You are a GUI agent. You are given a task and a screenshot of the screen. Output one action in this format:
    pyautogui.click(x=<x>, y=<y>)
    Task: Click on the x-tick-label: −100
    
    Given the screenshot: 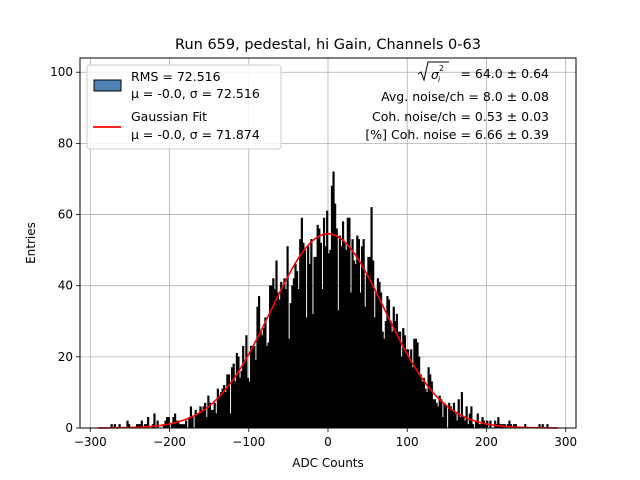 What is the action you would take?
    pyautogui.click(x=248, y=442)
    